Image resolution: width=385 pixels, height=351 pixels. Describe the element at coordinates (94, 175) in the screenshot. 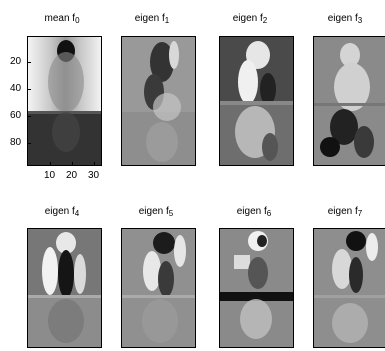

I see `x-tick-label-30: 30` at that location.